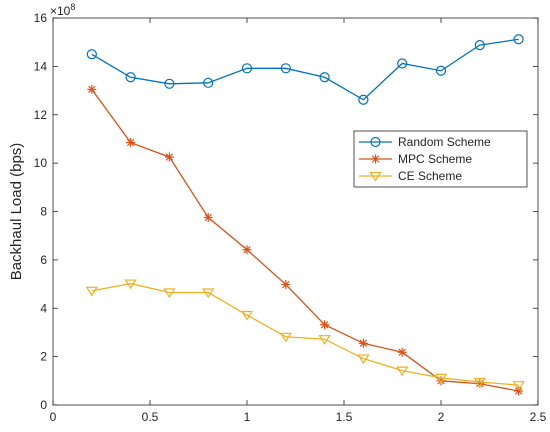 This screenshot has height=432, width=550. I want to click on x-tick-label: 1, so click(247, 417).